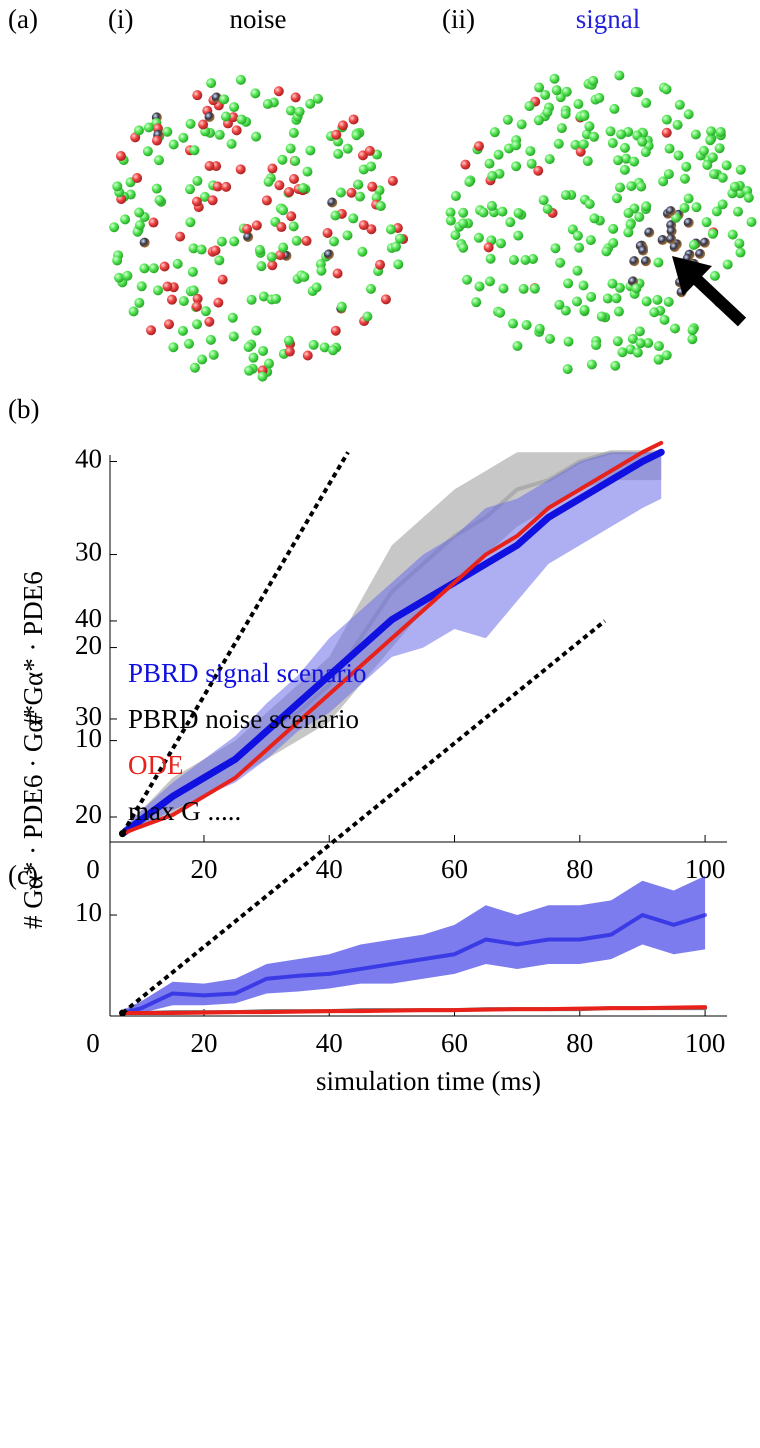 The height and width of the screenshot is (1448, 760). I want to click on sub-title: noise, so click(258, 19).